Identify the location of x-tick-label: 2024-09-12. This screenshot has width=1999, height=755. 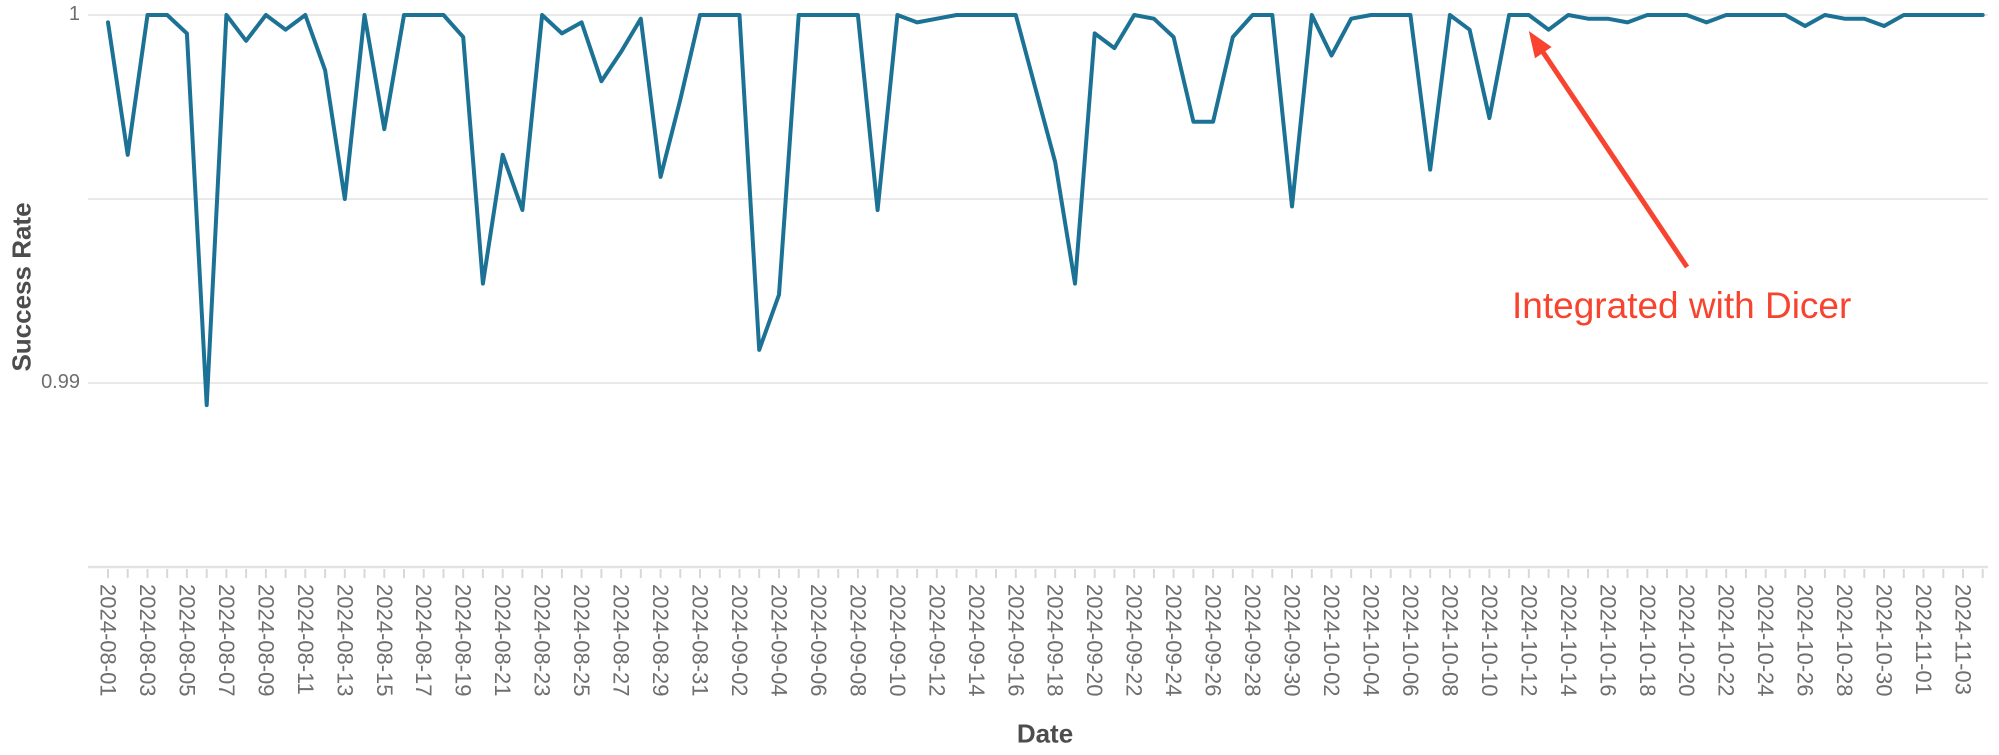
(936, 640).